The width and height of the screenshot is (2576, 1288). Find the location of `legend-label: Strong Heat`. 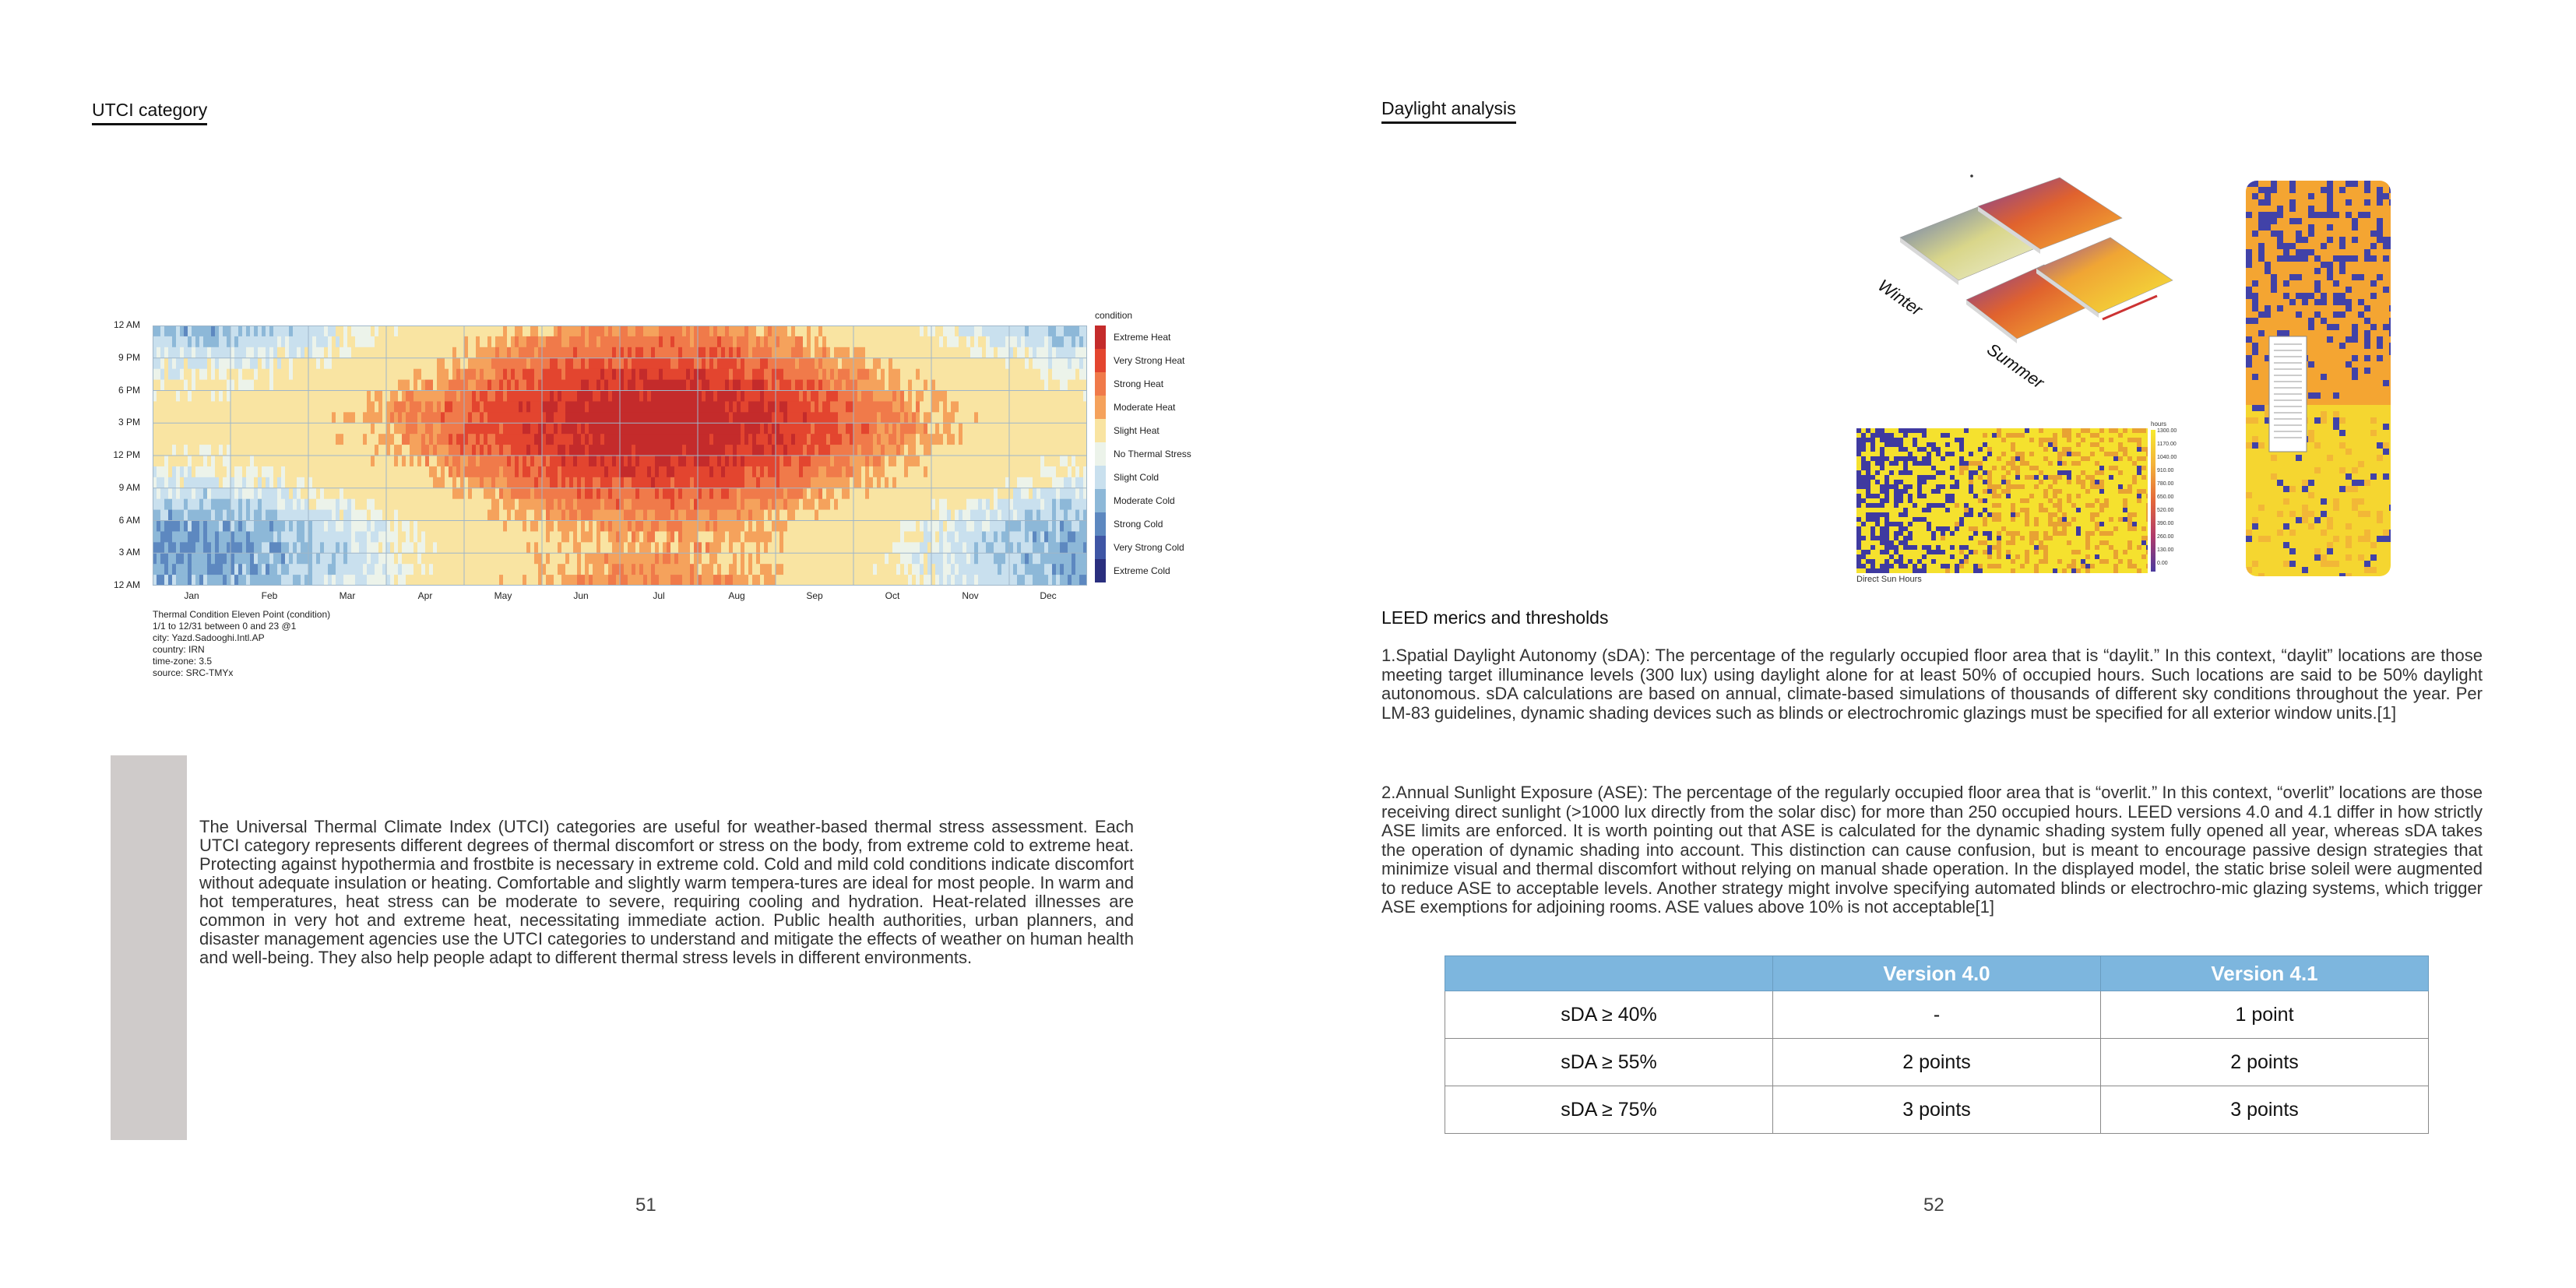

legend-label: Strong Heat is located at coordinates (1138, 383).